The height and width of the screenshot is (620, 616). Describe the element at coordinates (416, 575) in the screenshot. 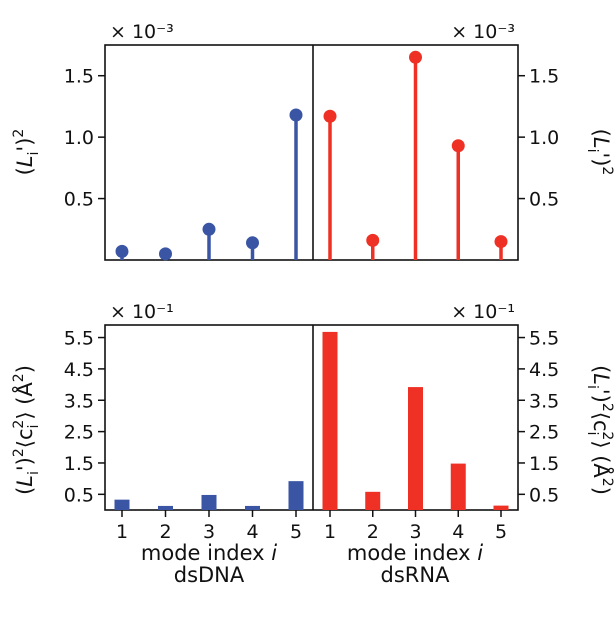

I see `right-group-label: dsRNA` at that location.